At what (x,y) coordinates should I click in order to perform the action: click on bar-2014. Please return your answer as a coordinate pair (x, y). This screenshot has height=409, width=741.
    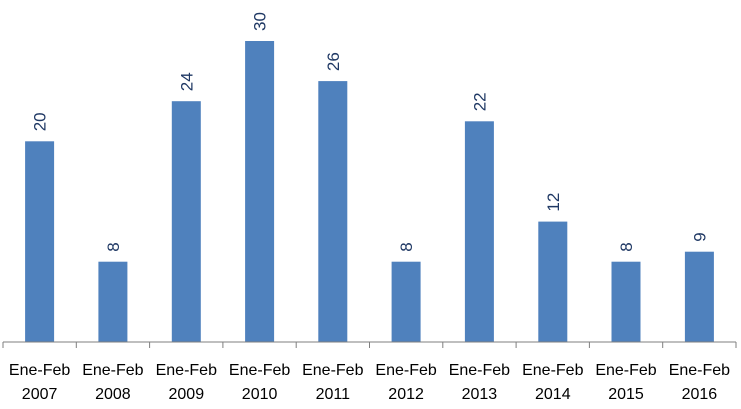
    Looking at the image, I should click on (553, 281).